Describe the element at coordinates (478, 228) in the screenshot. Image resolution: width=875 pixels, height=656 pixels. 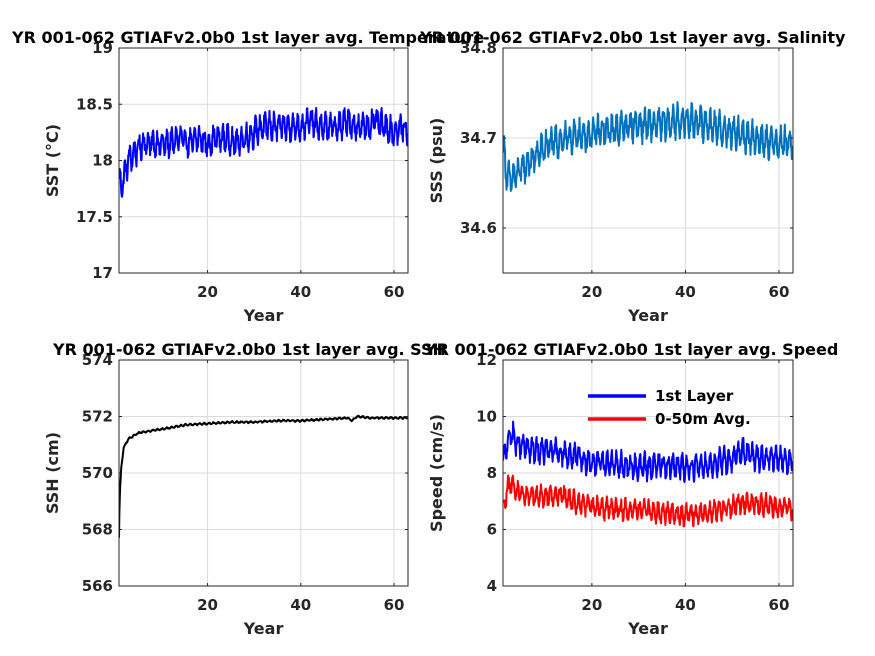
I see `y-tick-label: 34.6` at that location.